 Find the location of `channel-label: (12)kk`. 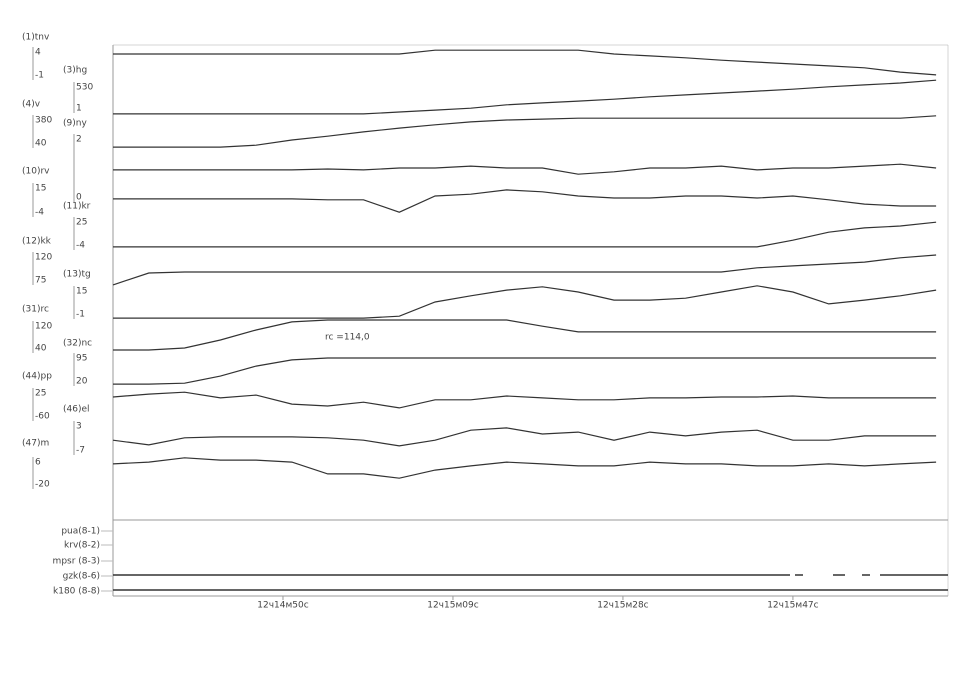

channel-label: (12)kk is located at coordinates (37, 242).